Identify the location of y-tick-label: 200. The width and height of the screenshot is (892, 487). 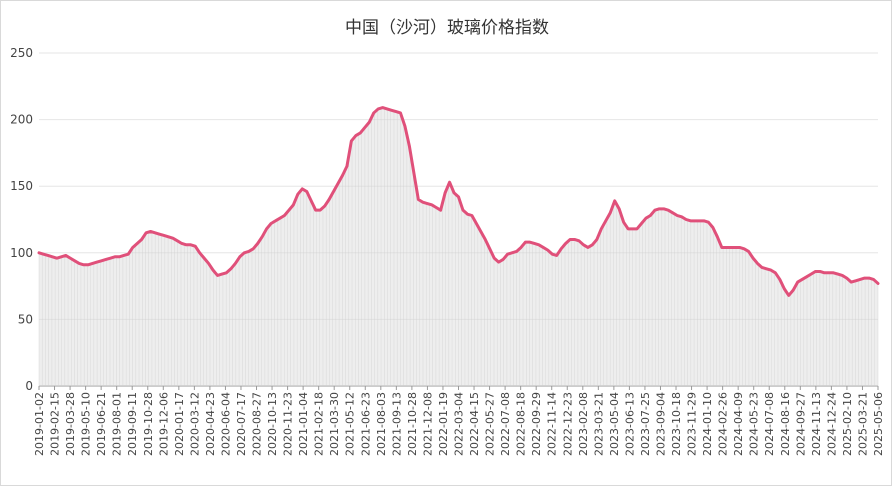
(21, 120).